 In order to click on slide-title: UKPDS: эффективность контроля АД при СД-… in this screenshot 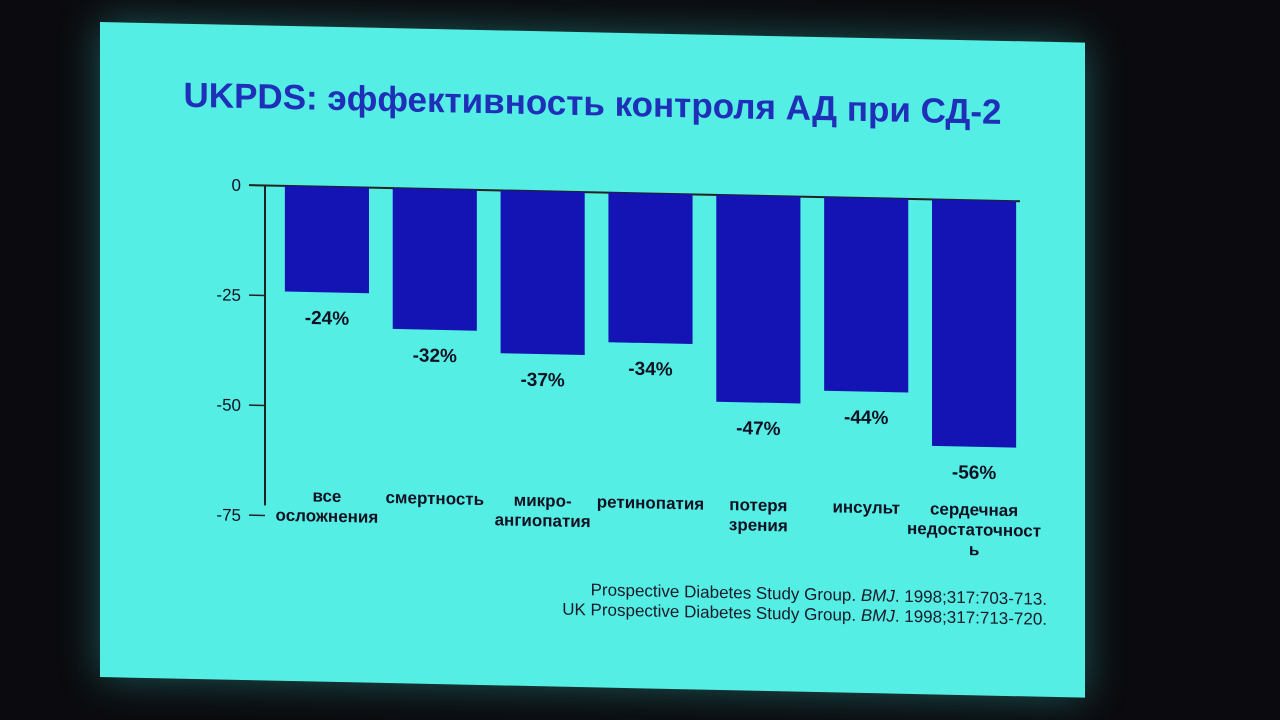, I will do `click(592, 103)`.